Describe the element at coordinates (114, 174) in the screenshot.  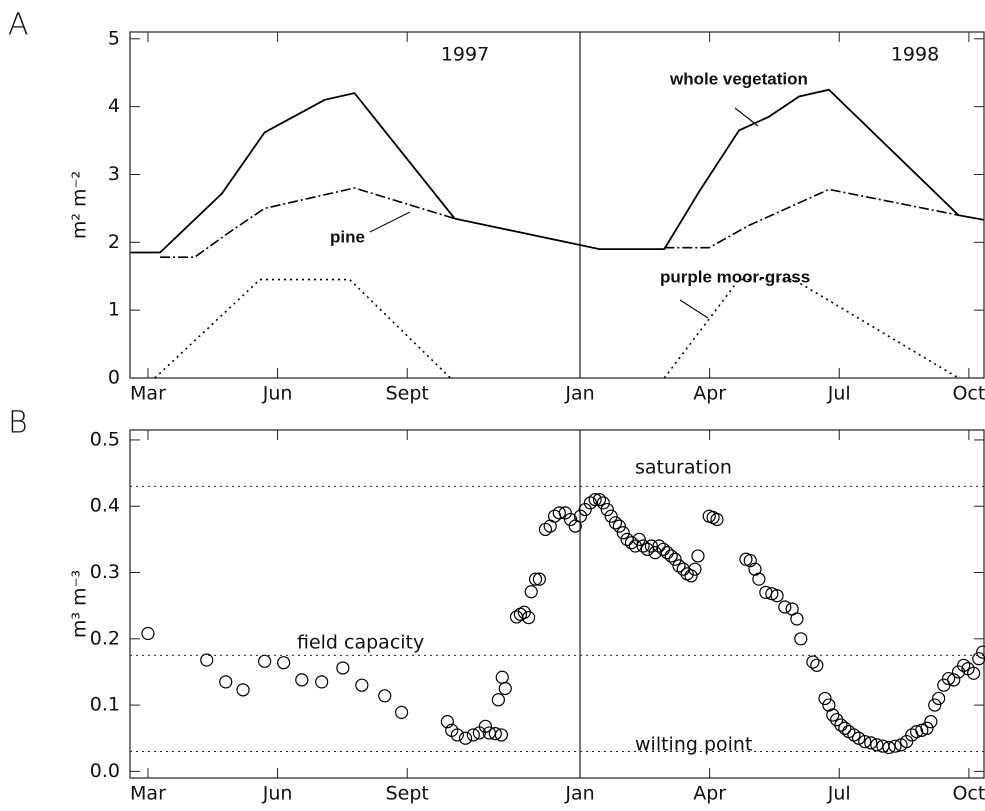
I see `y-tick-label: 3` at that location.